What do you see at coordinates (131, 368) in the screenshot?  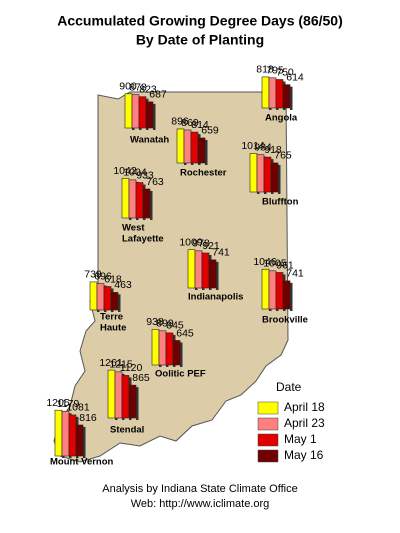 I see `value-label: 1120` at bounding box center [131, 368].